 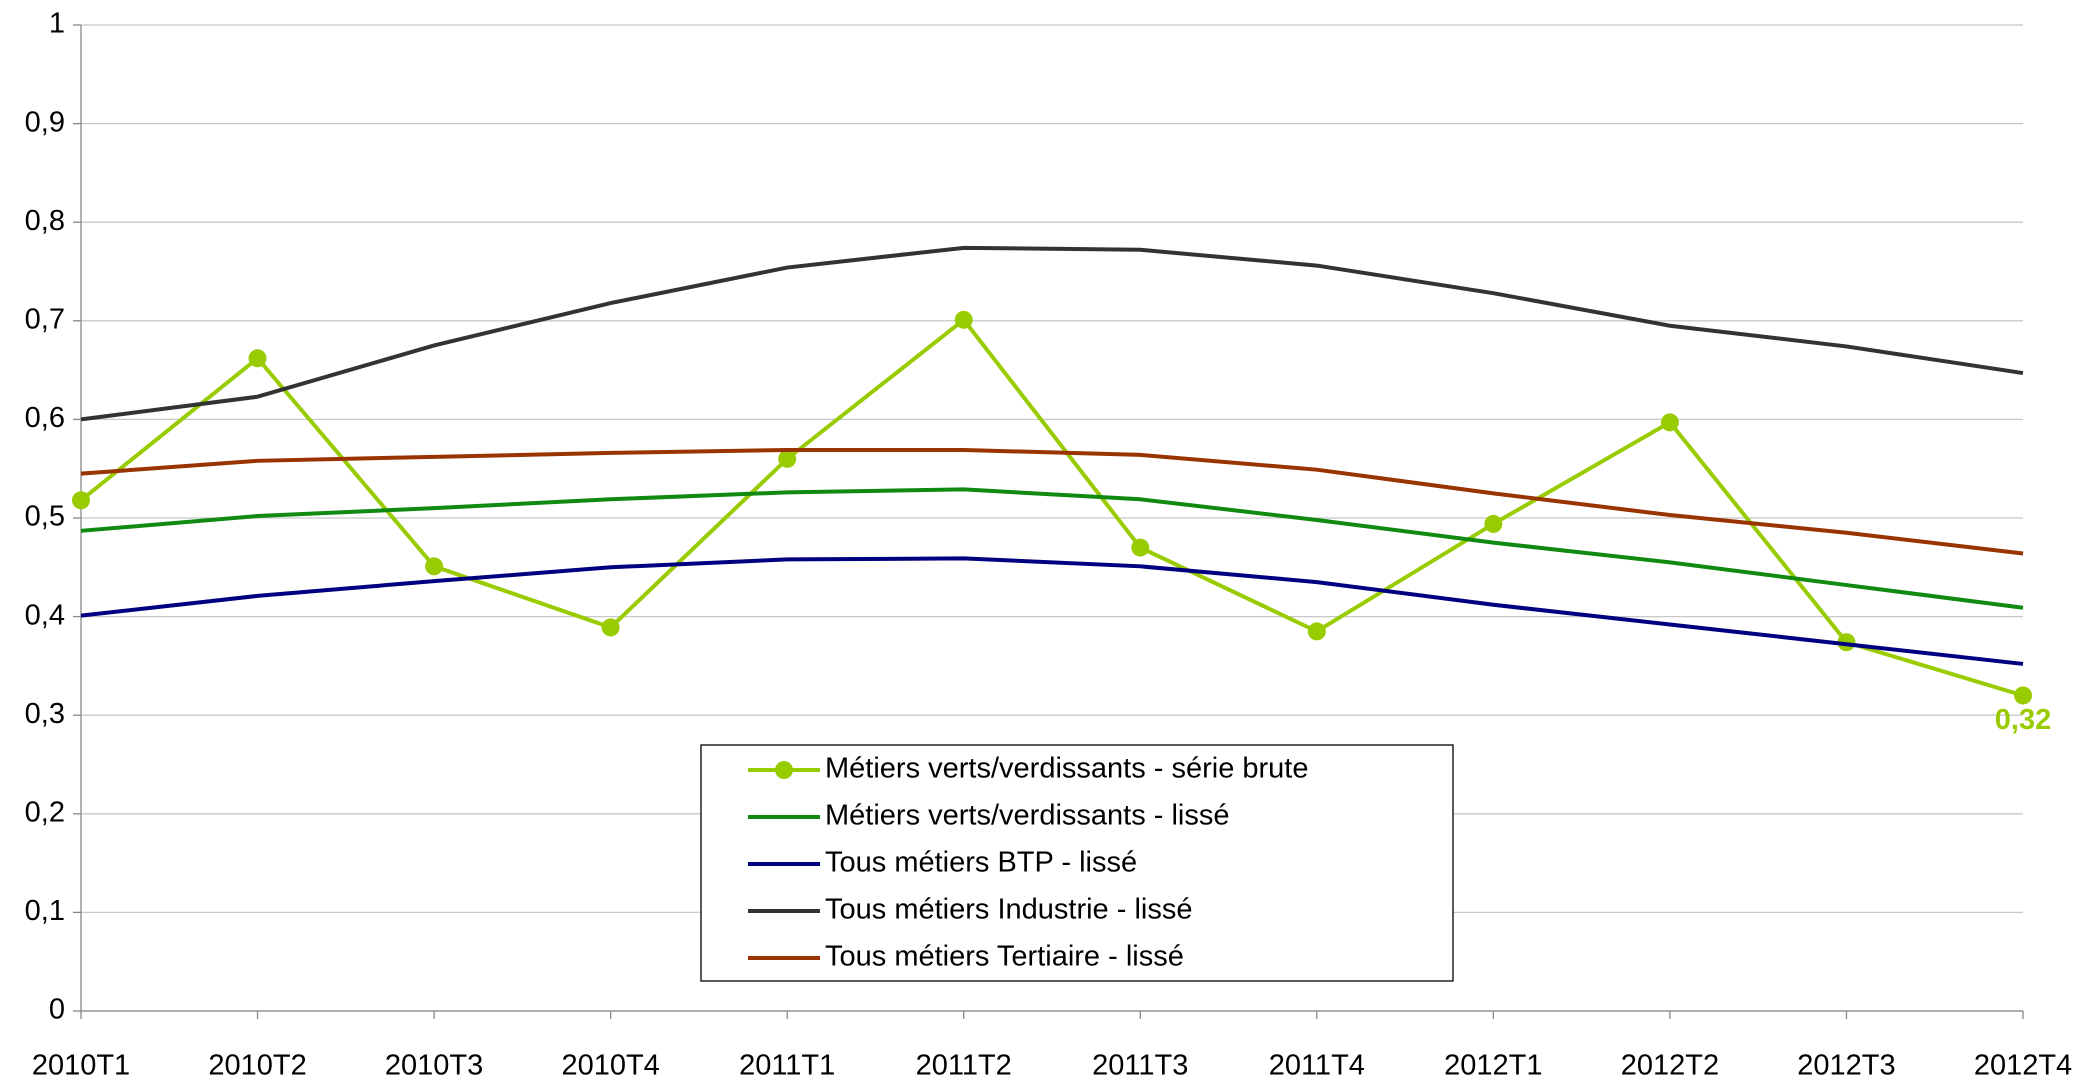 What do you see at coordinates (57, 1010) in the screenshot?
I see `y-tick-label: 0` at bounding box center [57, 1010].